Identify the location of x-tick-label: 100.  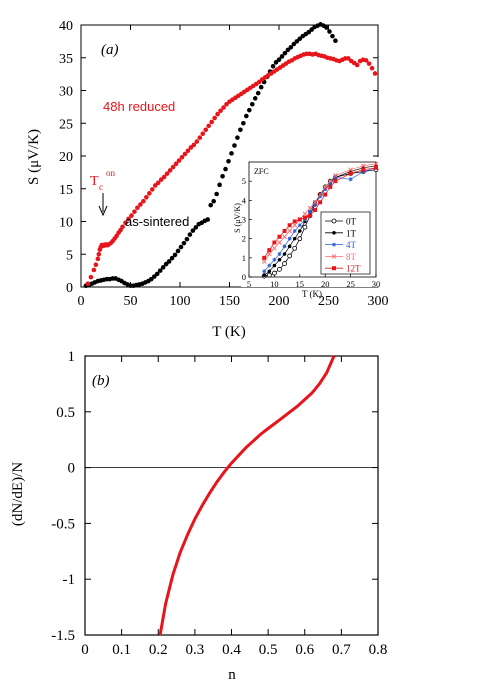
(180, 301).